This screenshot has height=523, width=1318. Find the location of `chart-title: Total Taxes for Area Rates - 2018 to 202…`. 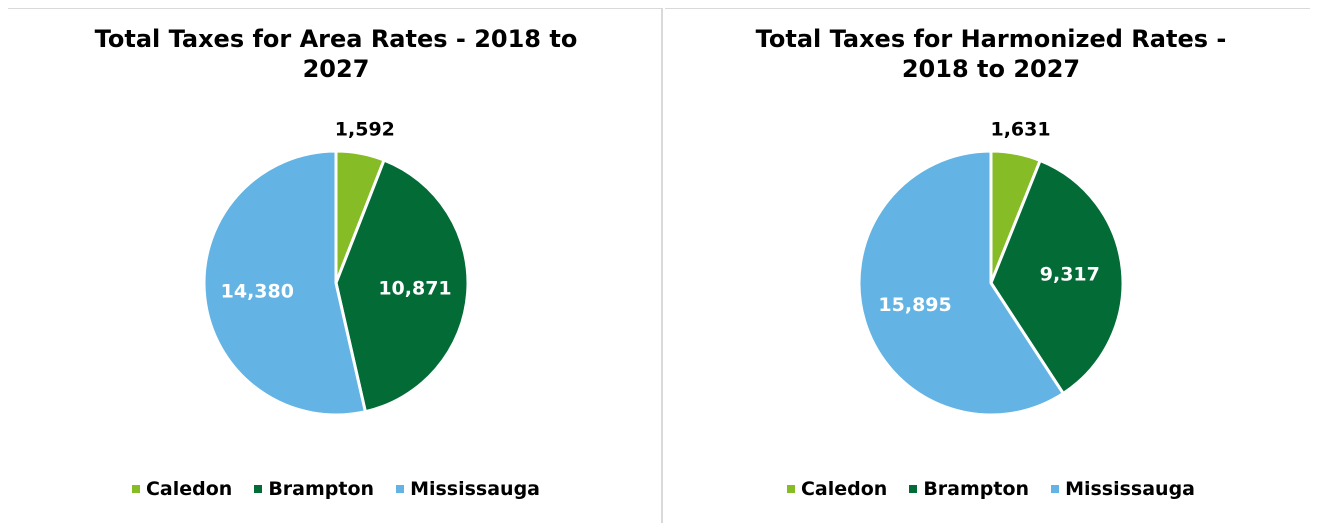

chart-title: Total Taxes for Area Rates - 2018 to 202… is located at coordinates (336, 54).